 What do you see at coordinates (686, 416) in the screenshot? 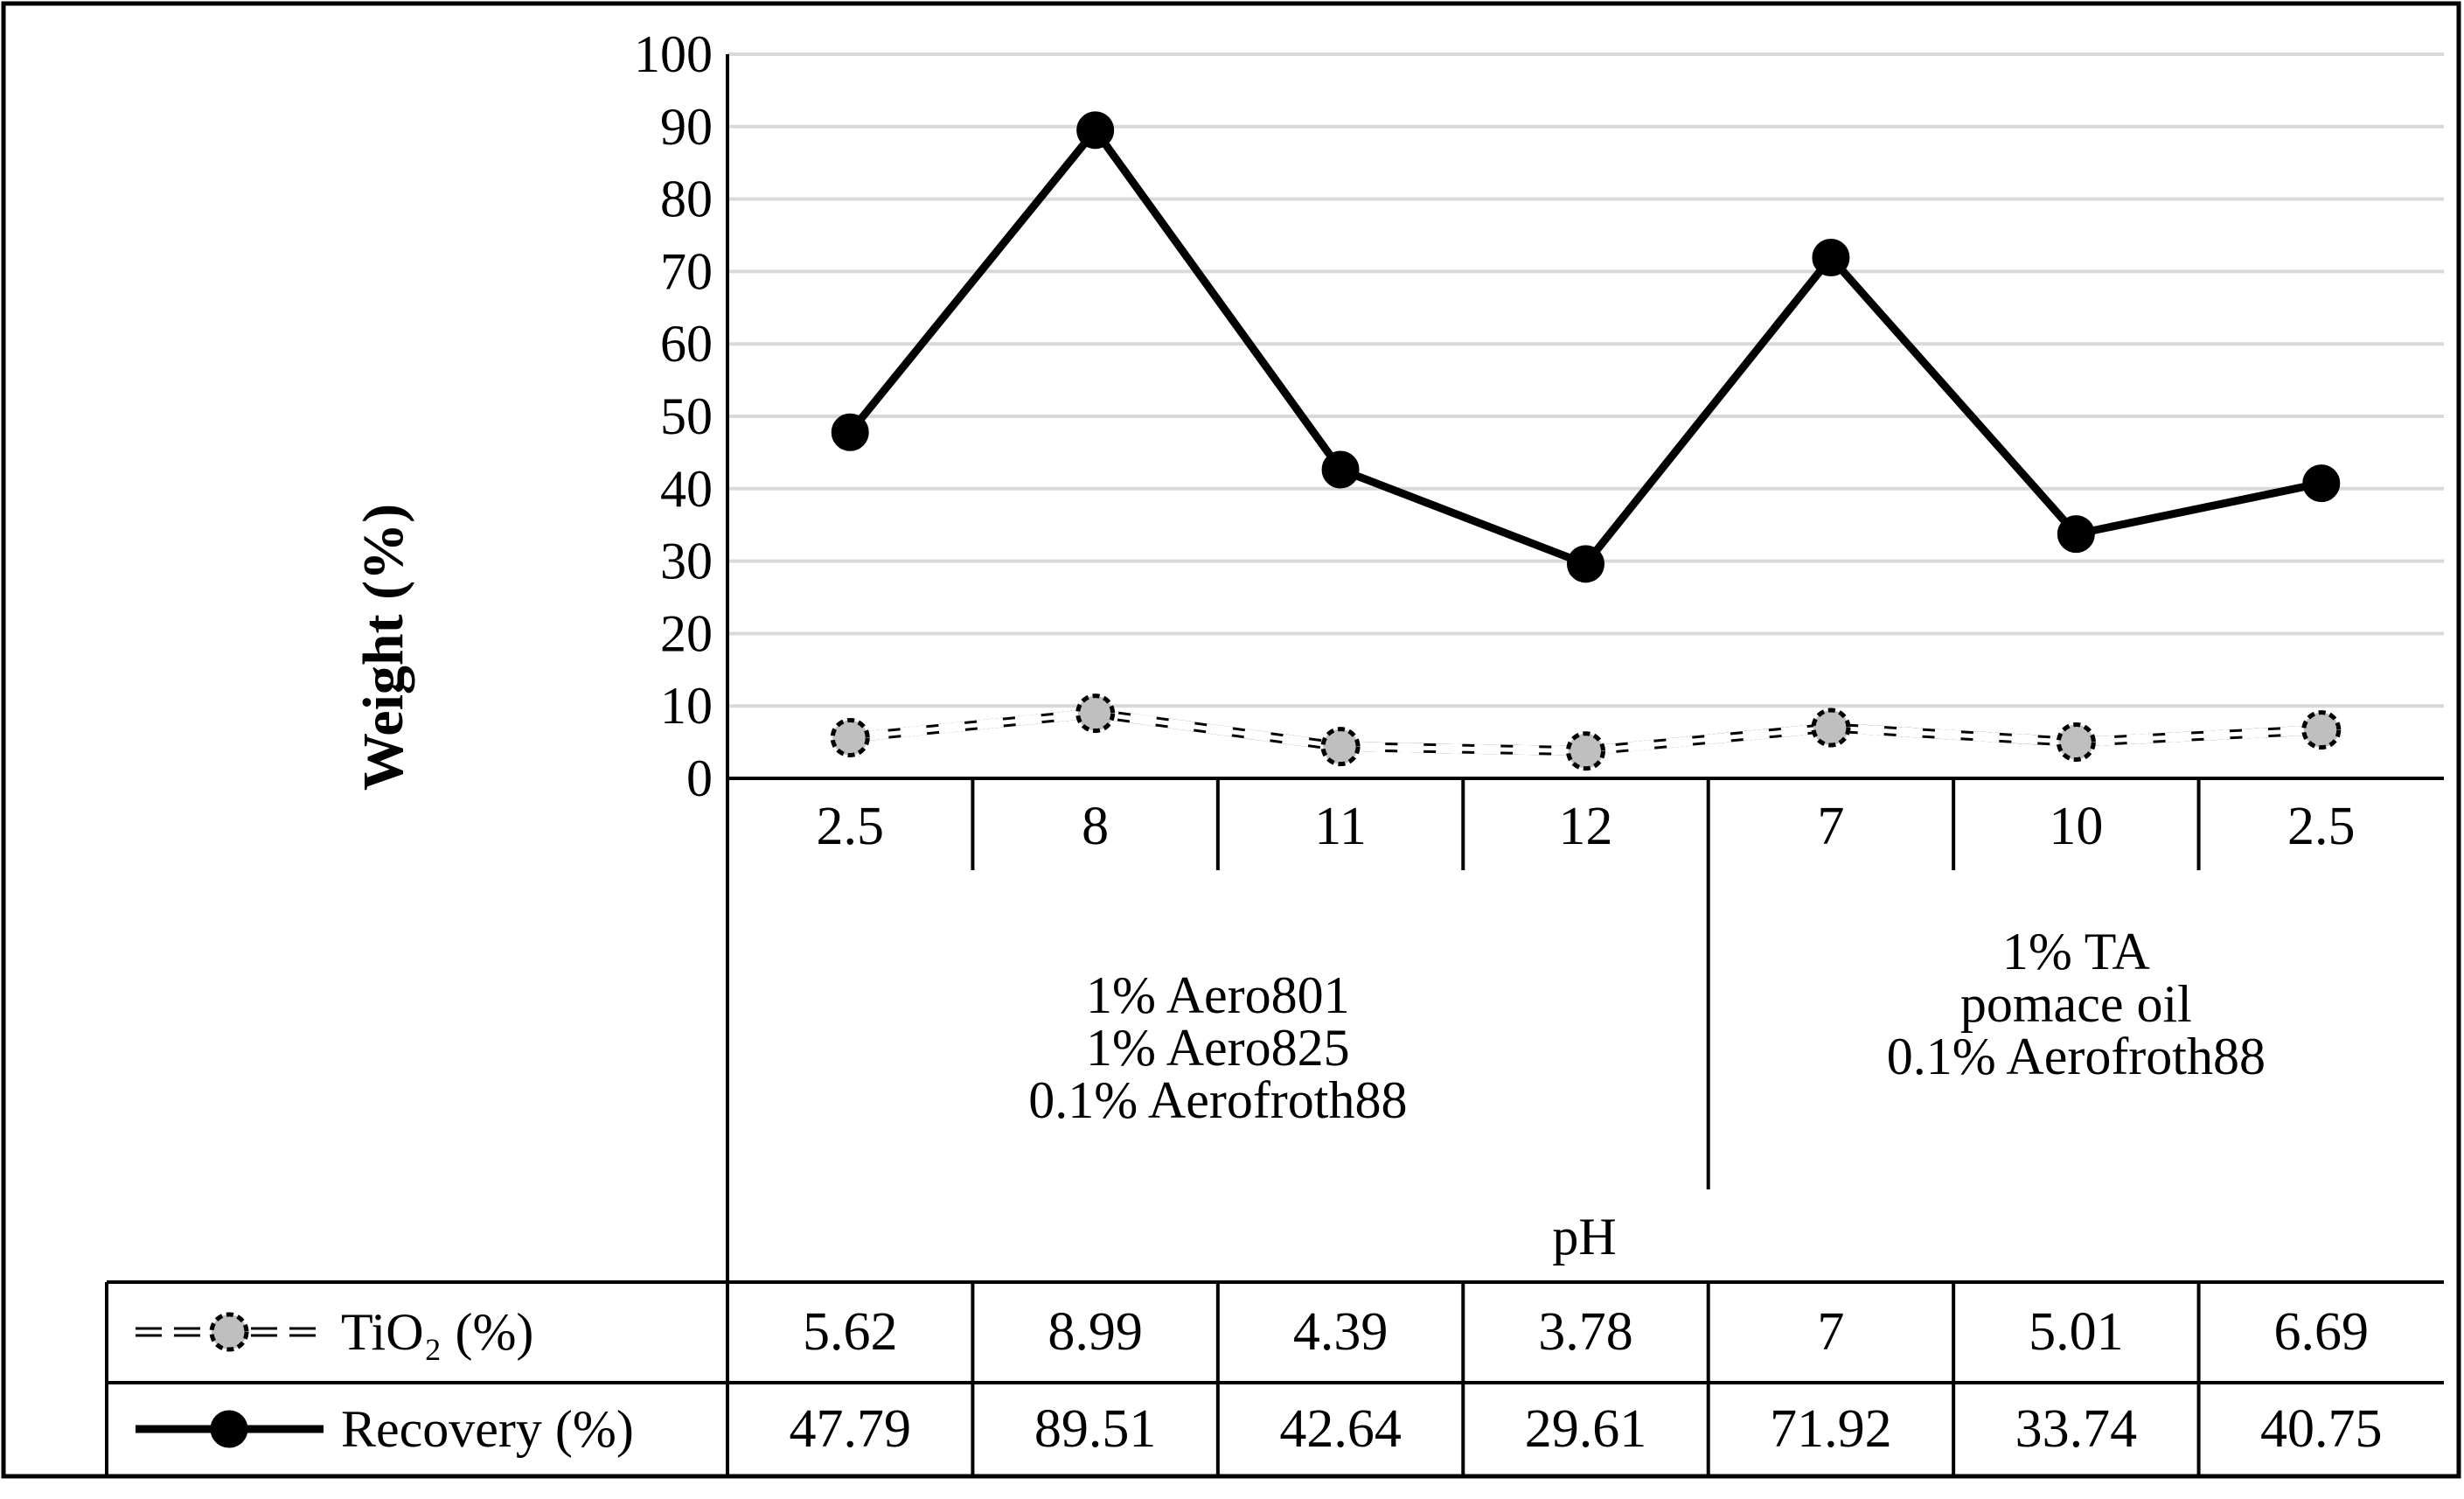
I see `y-tick-label: 50` at bounding box center [686, 416].